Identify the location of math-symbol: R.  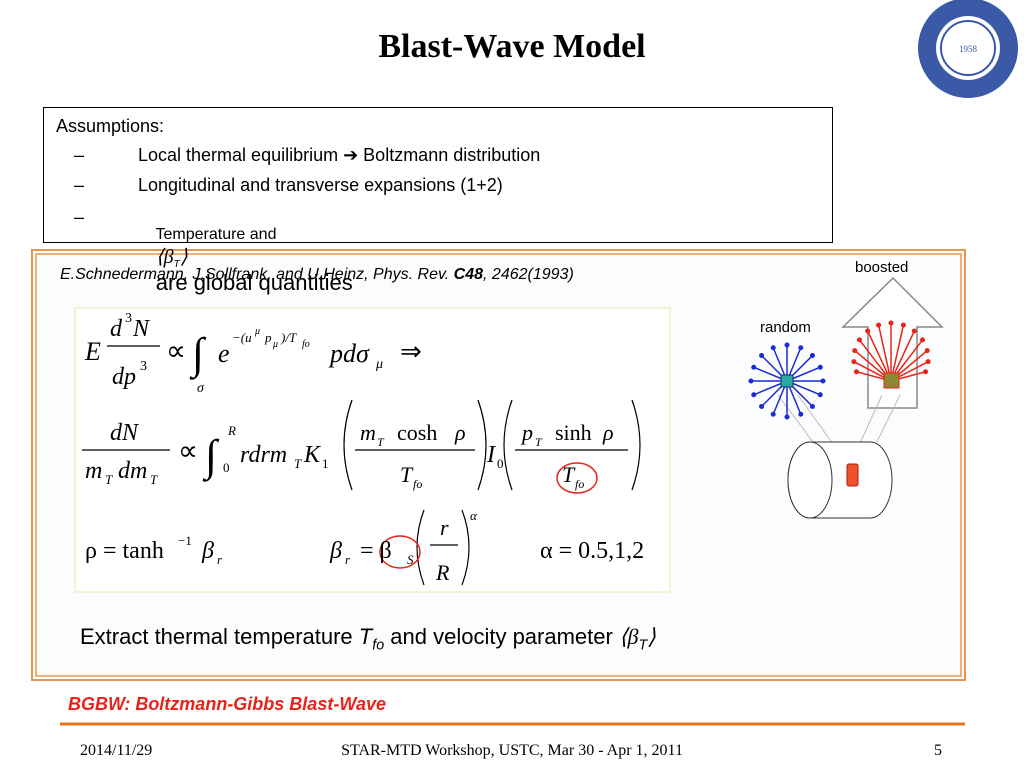
(442, 572).